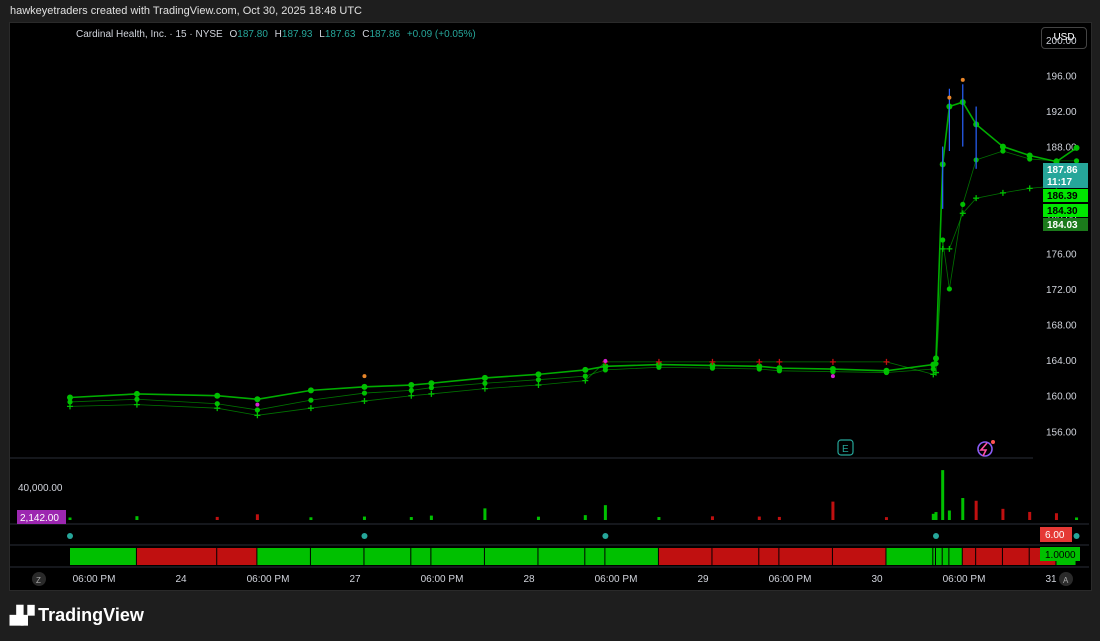 This screenshot has width=1100, height=641. Describe the element at coordinates (385, 34) in the screenshot. I see `close-value: 187.86` at that location.